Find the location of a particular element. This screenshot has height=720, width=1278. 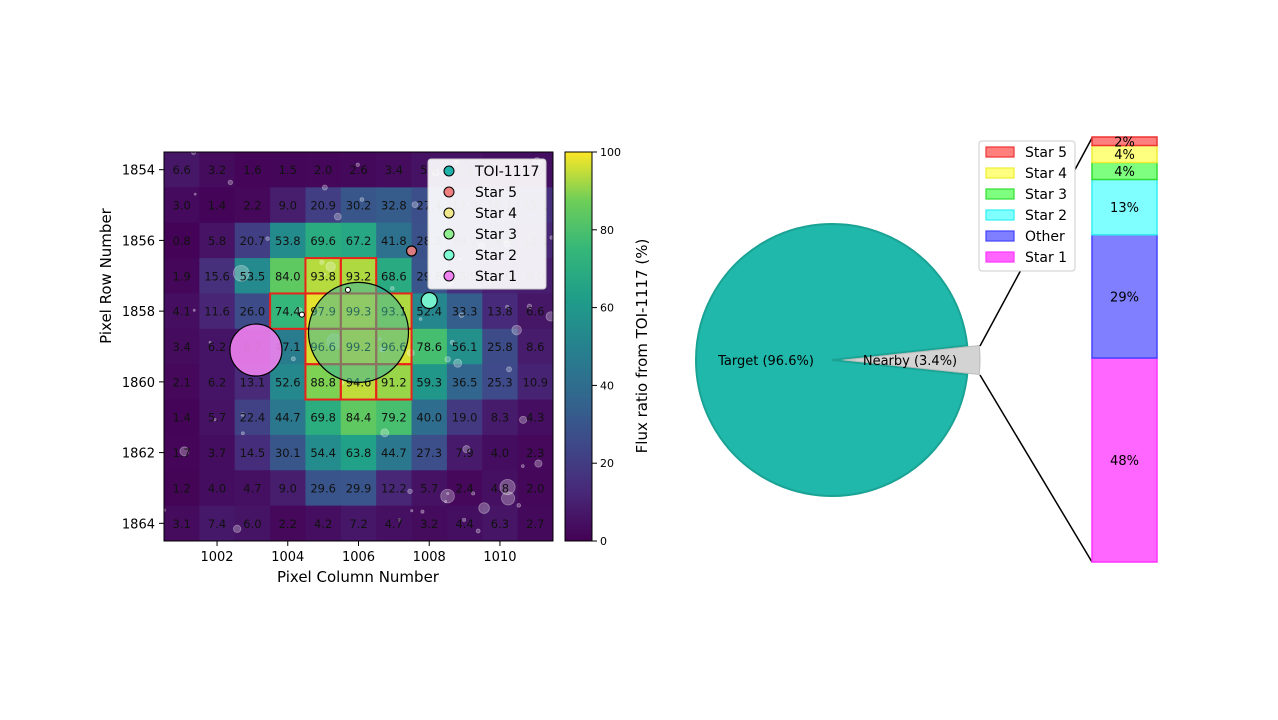

pie-slice-nearby is located at coordinates (912, 360).